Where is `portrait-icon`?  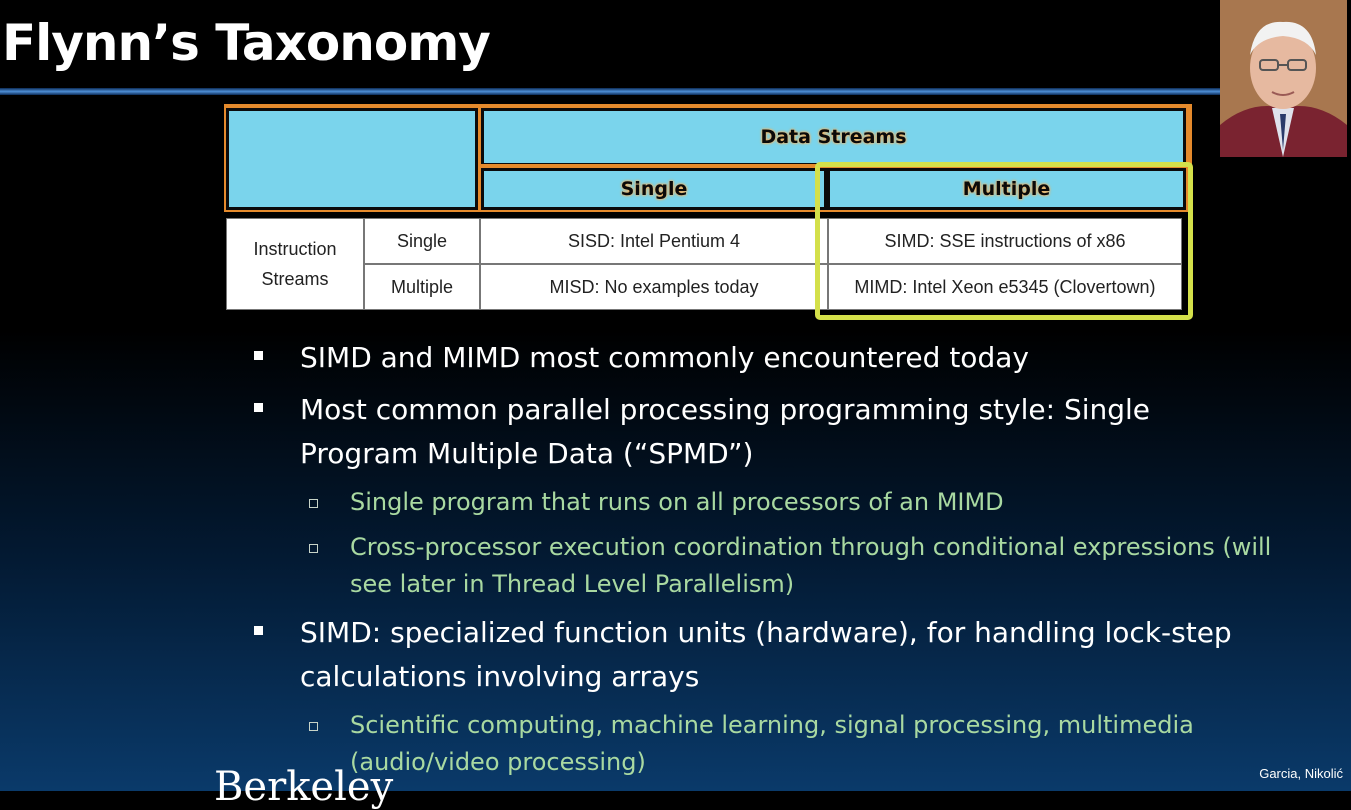
portrait-icon is located at coordinates (1283, 78).